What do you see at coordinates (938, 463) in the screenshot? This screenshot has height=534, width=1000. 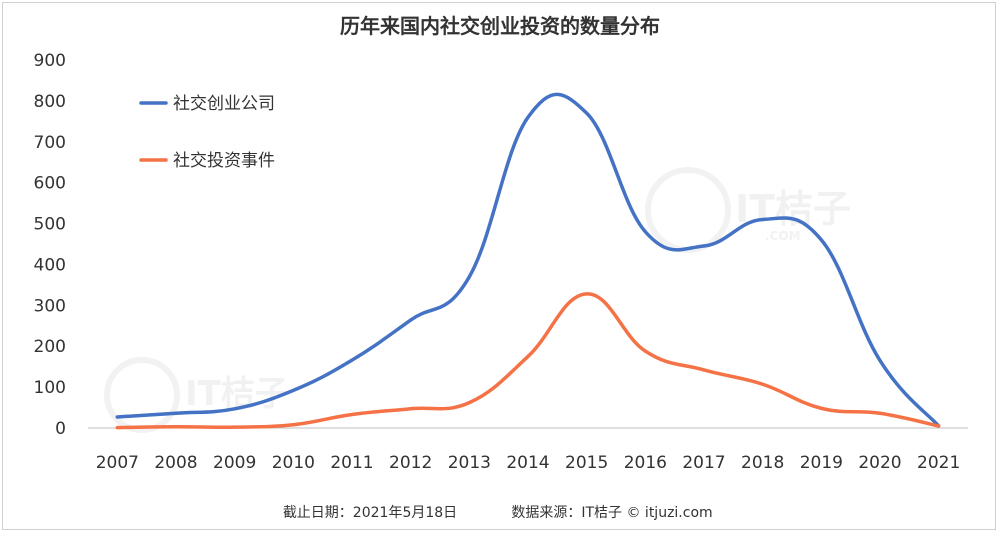 I see `x-tick-label: 2021` at bounding box center [938, 463].